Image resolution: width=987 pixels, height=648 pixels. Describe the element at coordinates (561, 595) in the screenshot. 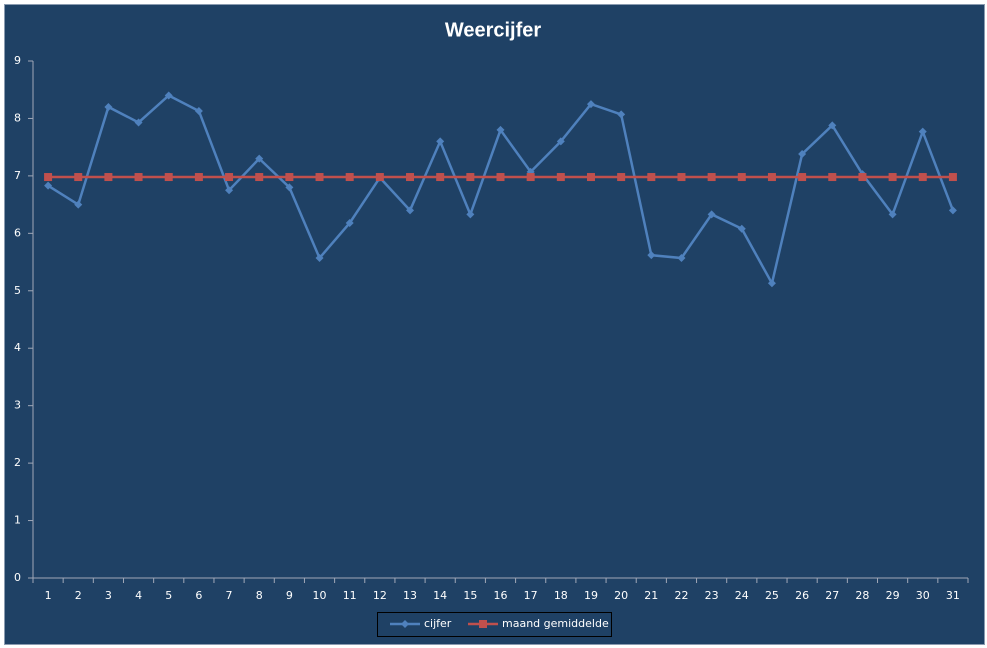

I see `x-tick-label: 18` at that location.